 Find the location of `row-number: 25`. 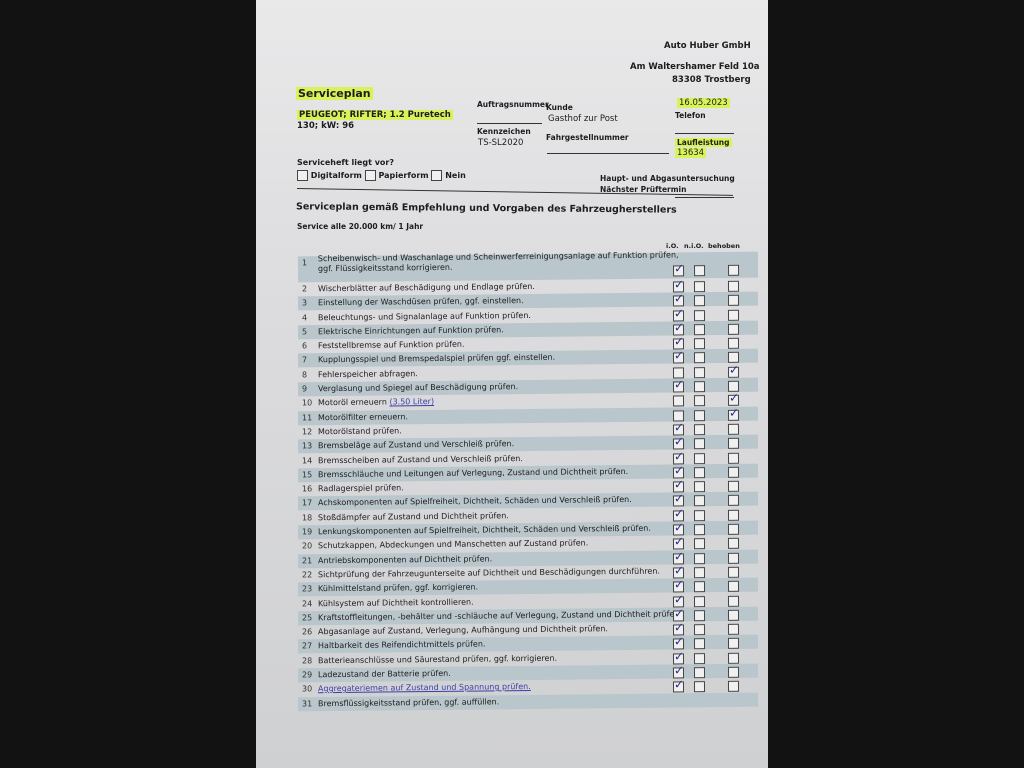

row-number: 25 is located at coordinates (307, 618).